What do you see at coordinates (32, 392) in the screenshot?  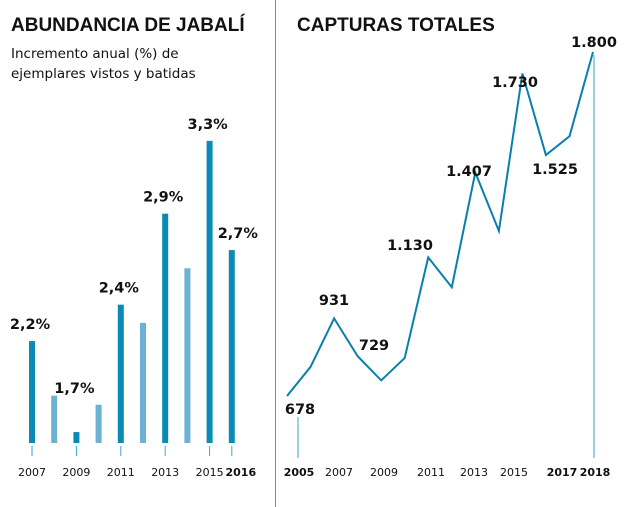 I see `bar-2007` at bounding box center [32, 392].